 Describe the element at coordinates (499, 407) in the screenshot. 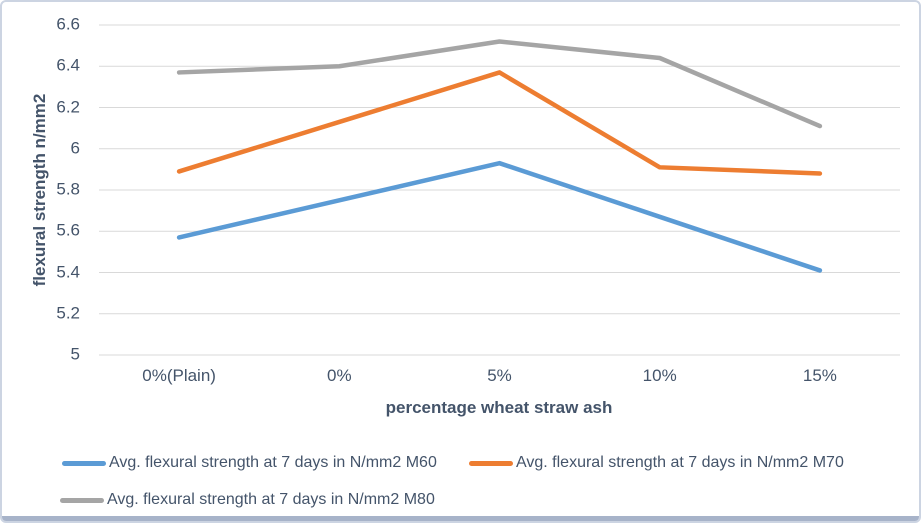

I see `x-axis-title: percentage wheat straw ash` at that location.